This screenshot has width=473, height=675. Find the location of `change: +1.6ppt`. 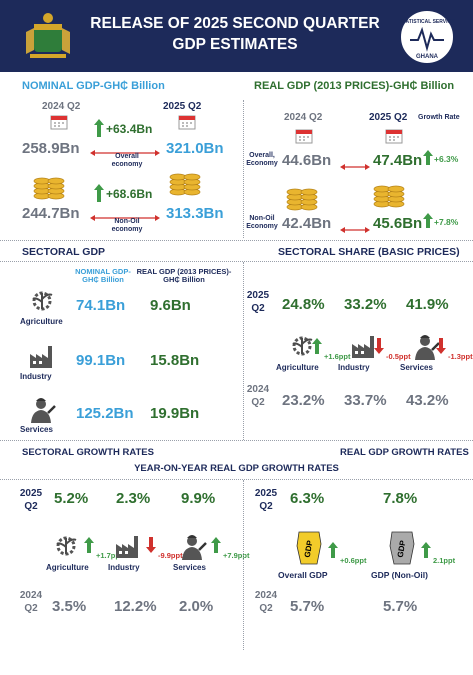

change: +1.6ppt is located at coordinates (337, 356).